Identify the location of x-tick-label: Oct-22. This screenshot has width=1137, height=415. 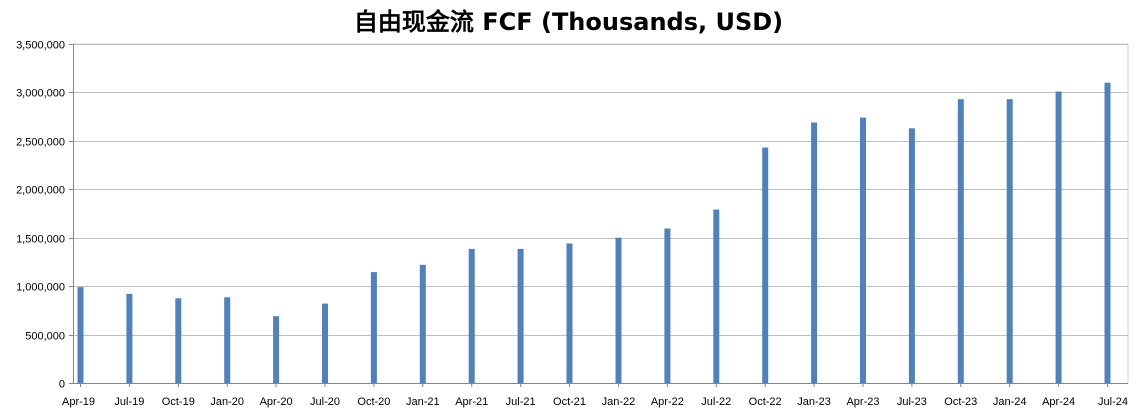
(765, 402).